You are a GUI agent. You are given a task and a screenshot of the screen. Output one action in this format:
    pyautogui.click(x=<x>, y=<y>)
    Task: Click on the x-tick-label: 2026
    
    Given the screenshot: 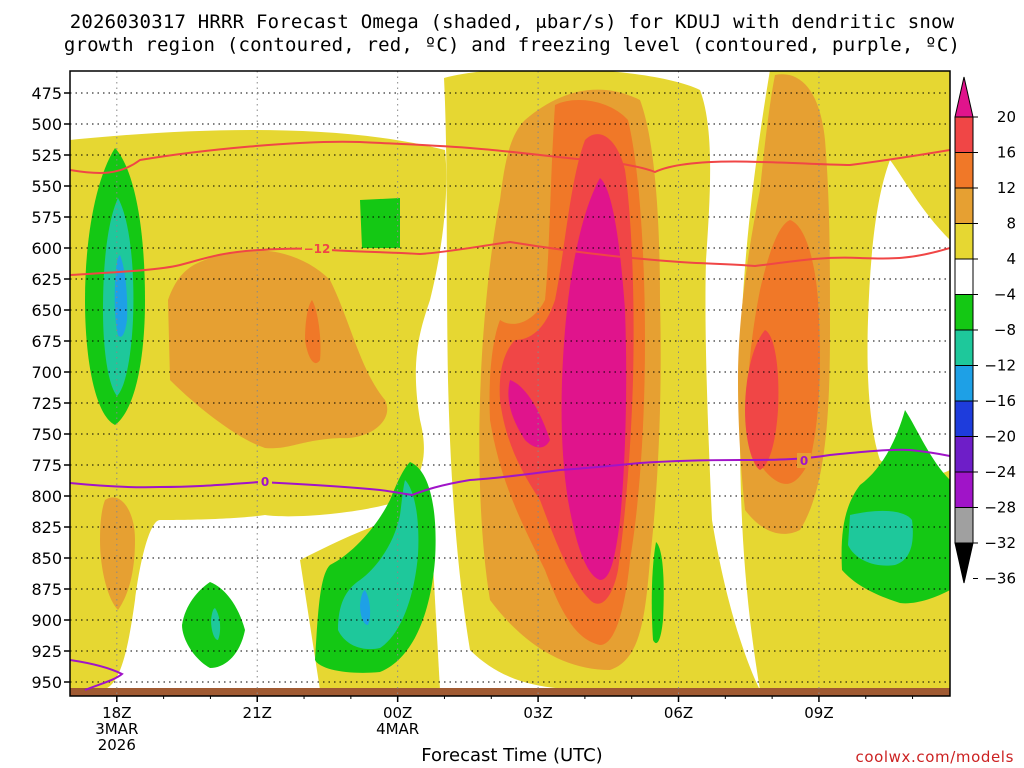 What is the action you would take?
    pyautogui.click(x=117, y=745)
    